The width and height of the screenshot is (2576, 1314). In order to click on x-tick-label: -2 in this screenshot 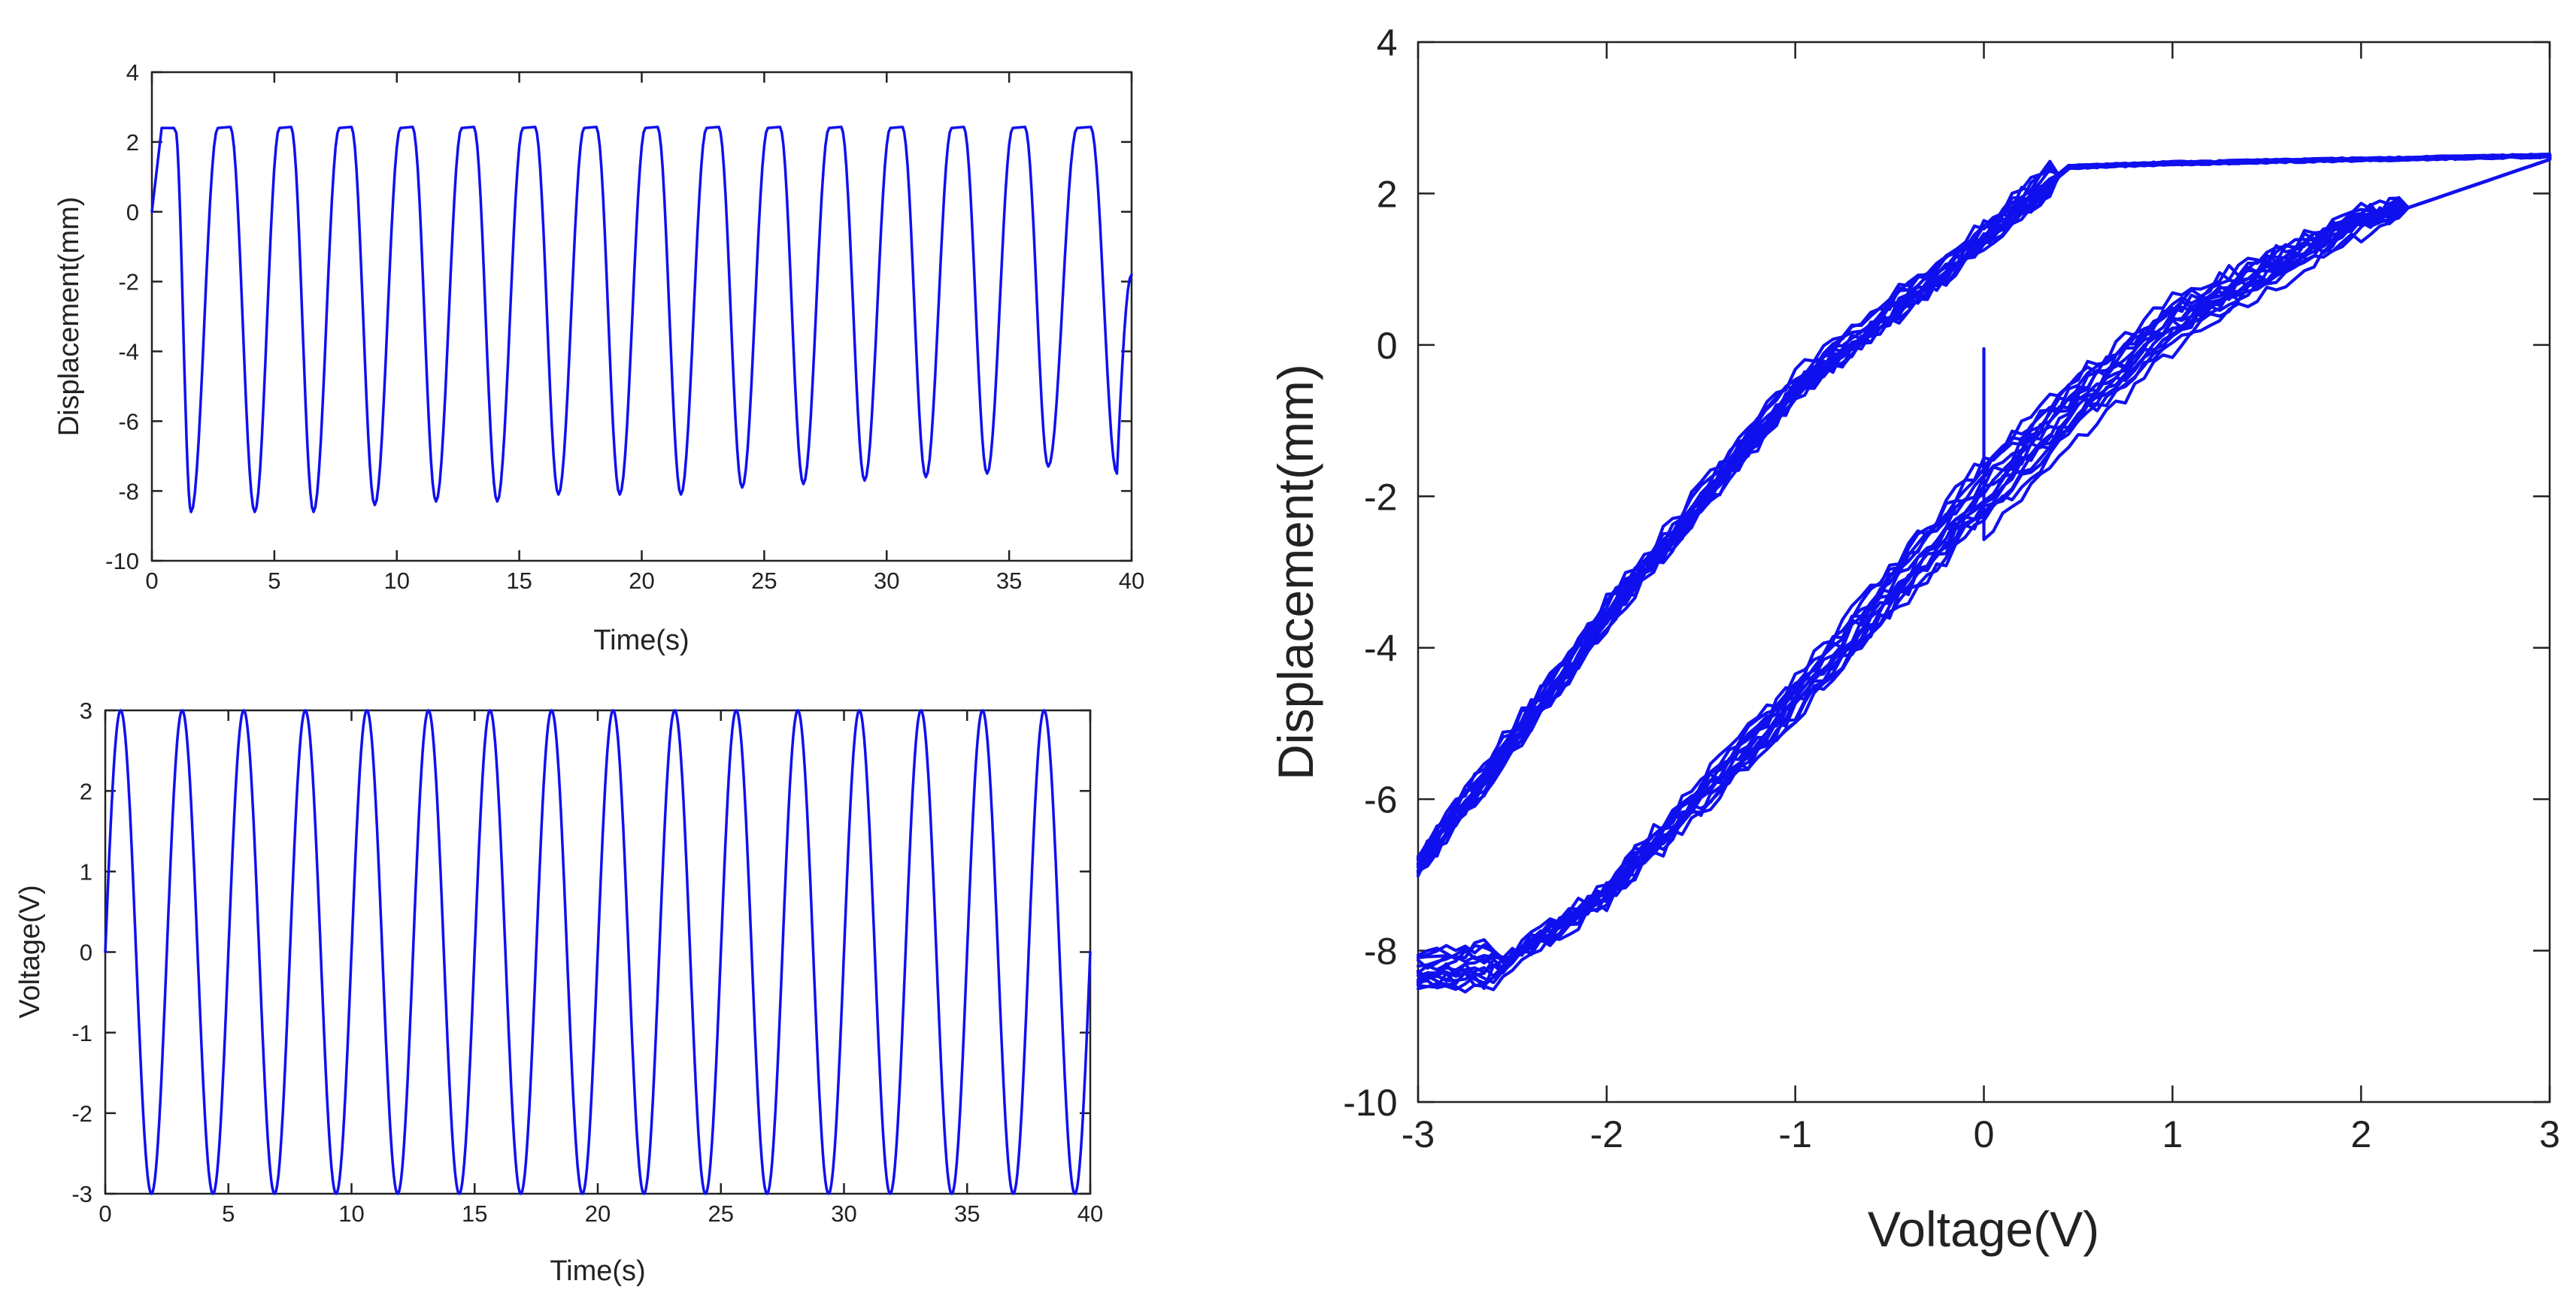, I will do `click(1607, 1134)`.